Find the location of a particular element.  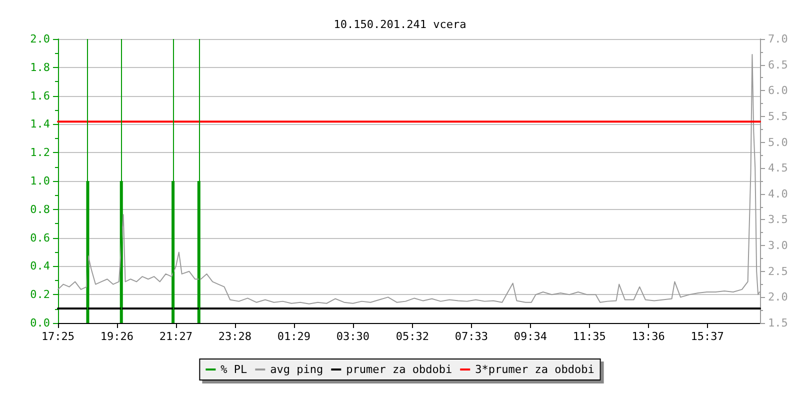

y2-tick-label: 2.0 is located at coordinates (778, 297).